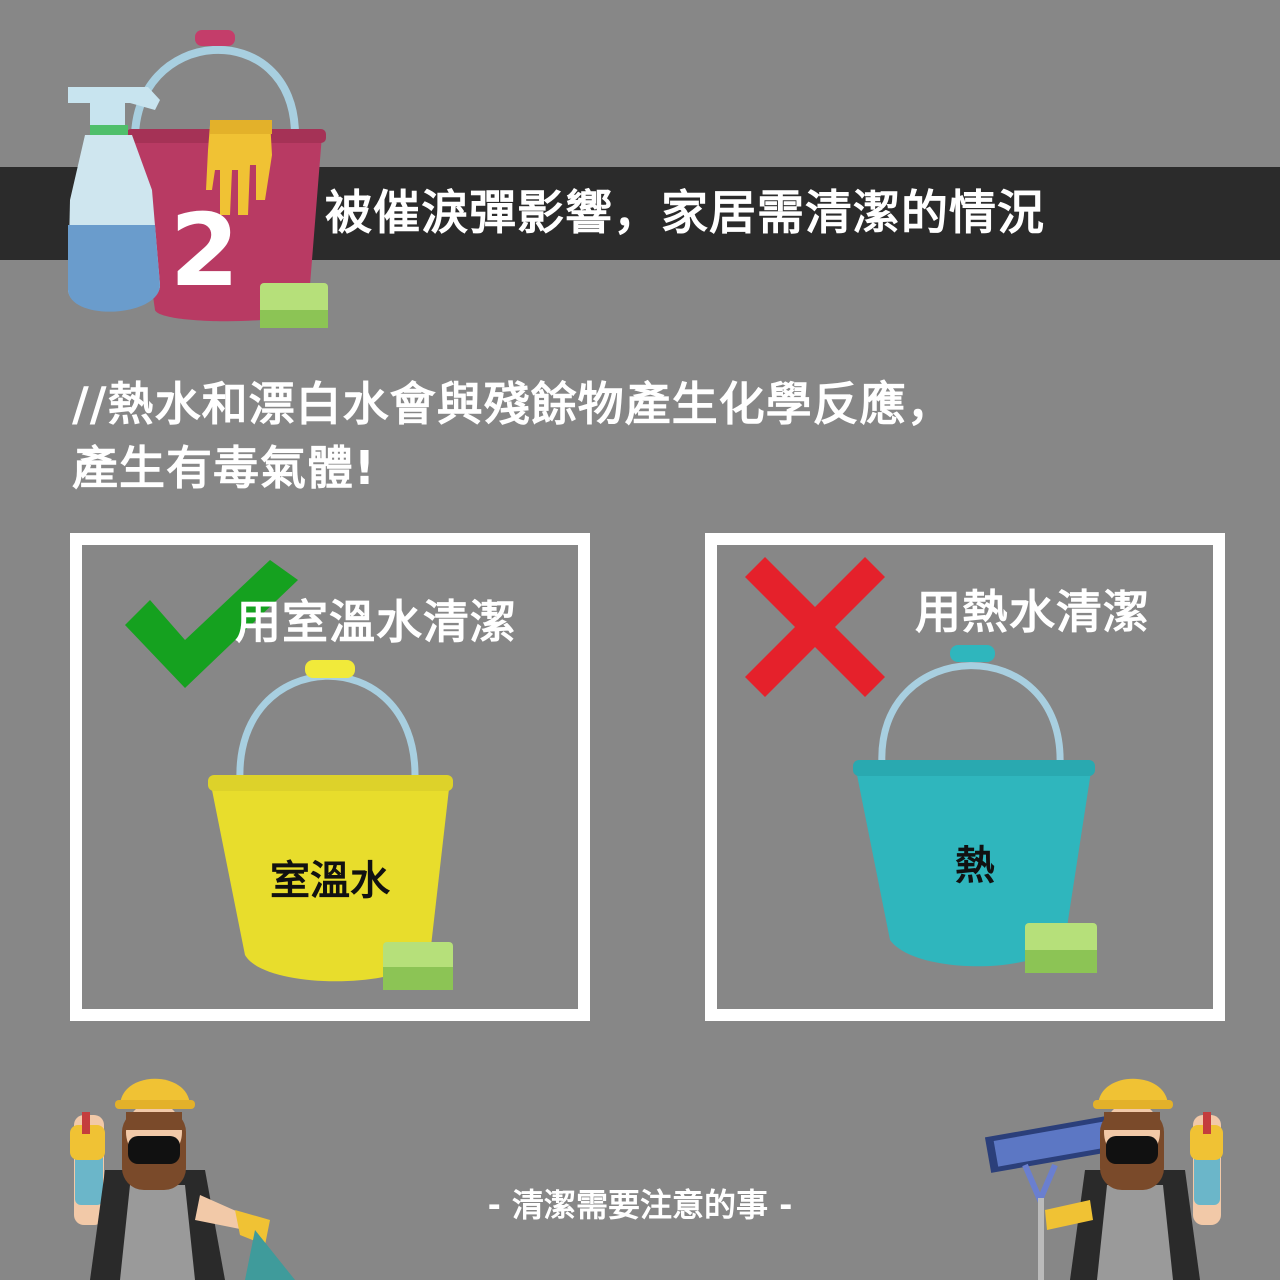  I want to click on cleaning-supplies-illustration, so click(198, 179).